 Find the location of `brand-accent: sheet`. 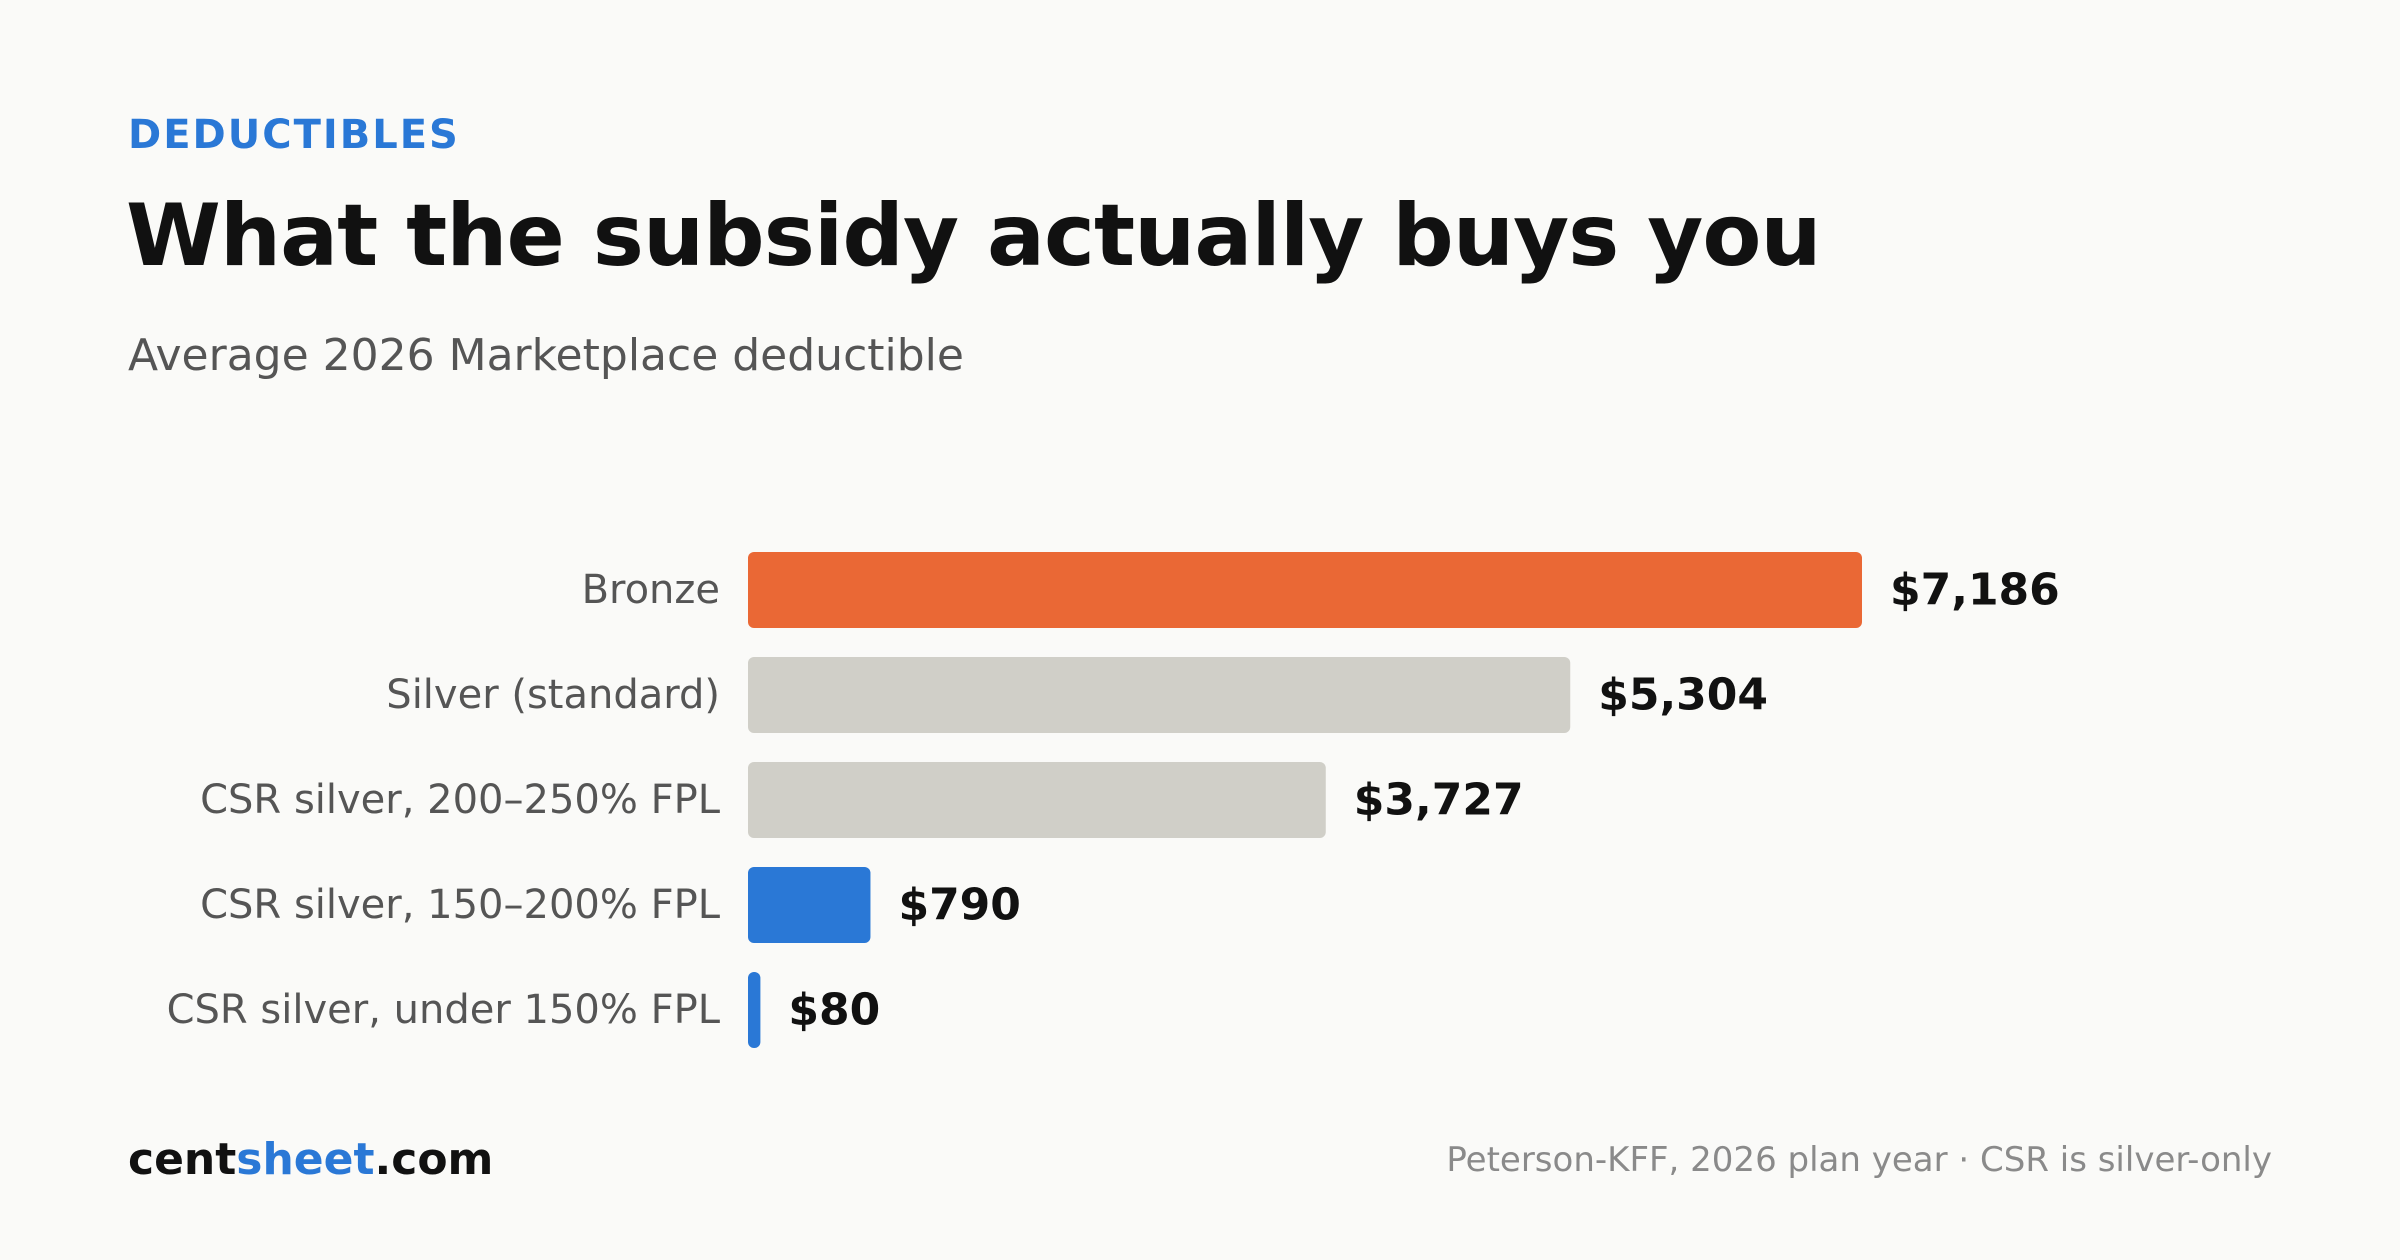

brand-accent: sheet is located at coordinates (305, 1159).